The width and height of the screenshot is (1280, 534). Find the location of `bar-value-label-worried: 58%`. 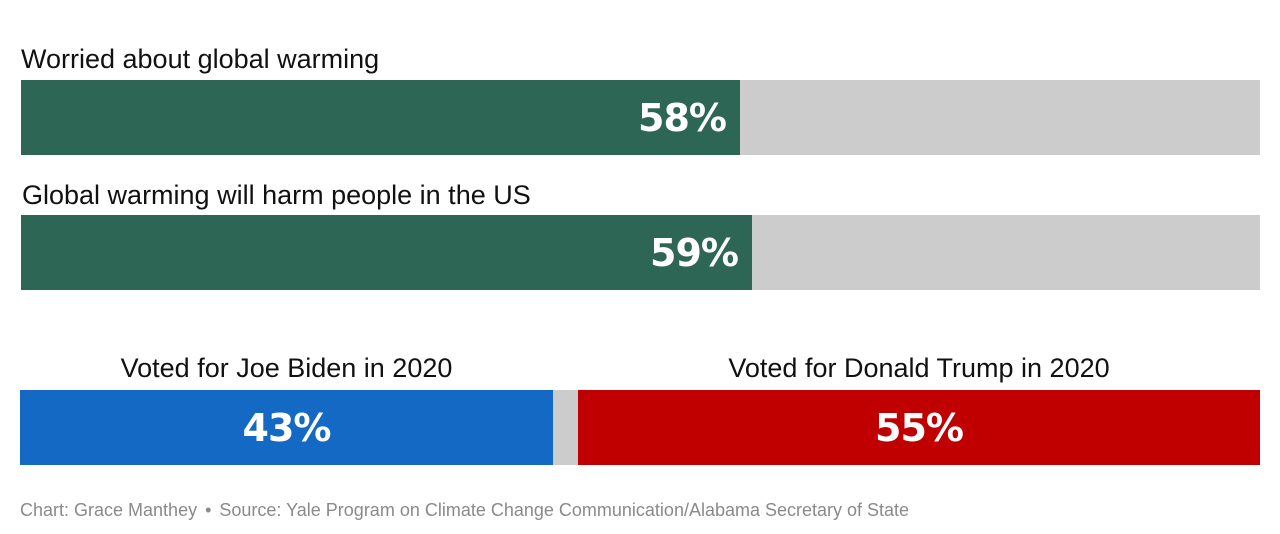

bar-value-label-worried: 58% is located at coordinates (682, 117).